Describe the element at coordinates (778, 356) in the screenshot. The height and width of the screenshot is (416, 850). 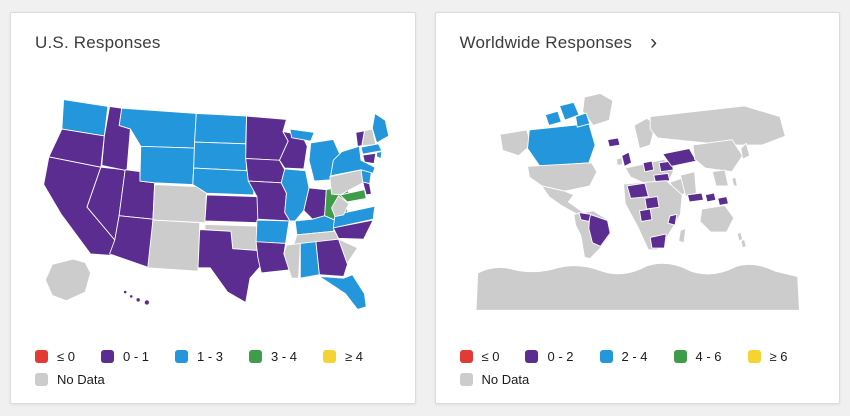
I see `legend-label: ≥ 6` at that location.